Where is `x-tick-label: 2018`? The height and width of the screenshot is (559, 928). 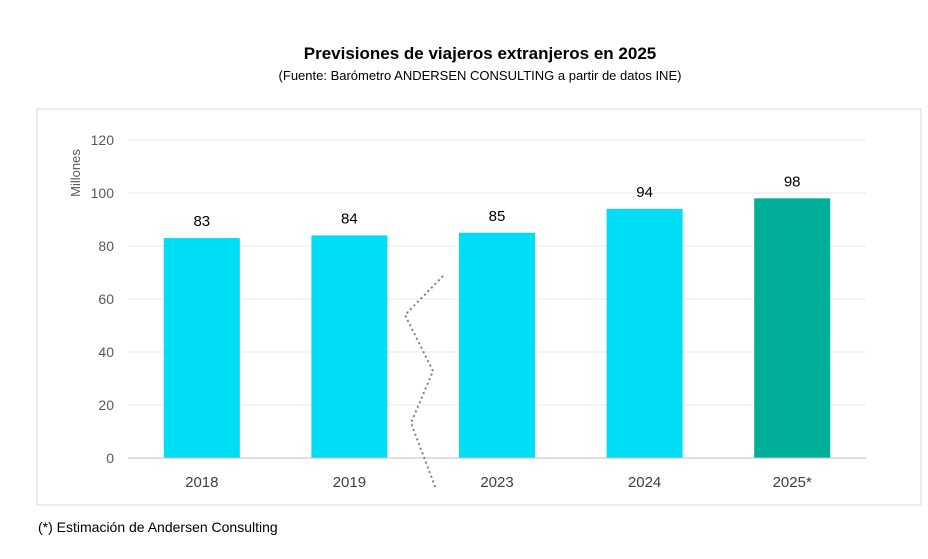 x-tick-label: 2018 is located at coordinates (201, 482).